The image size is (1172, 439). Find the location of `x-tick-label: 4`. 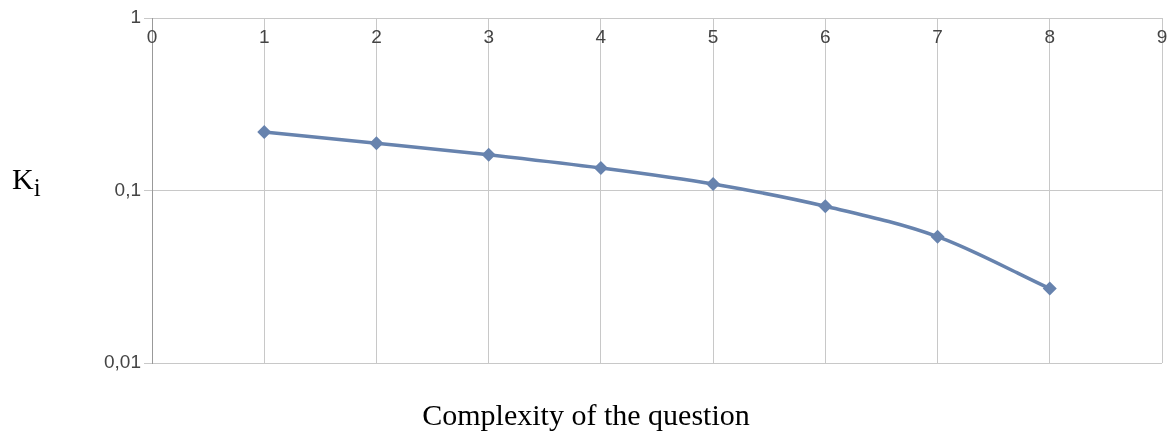

x-tick-label: 4 is located at coordinates (601, 36).